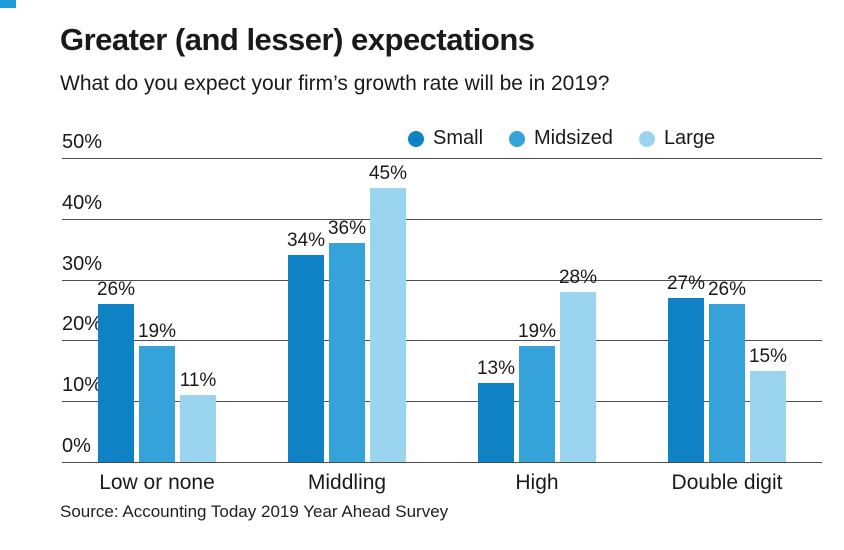 This screenshot has width=844, height=550. I want to click on bar-midsized-high, so click(537, 404).